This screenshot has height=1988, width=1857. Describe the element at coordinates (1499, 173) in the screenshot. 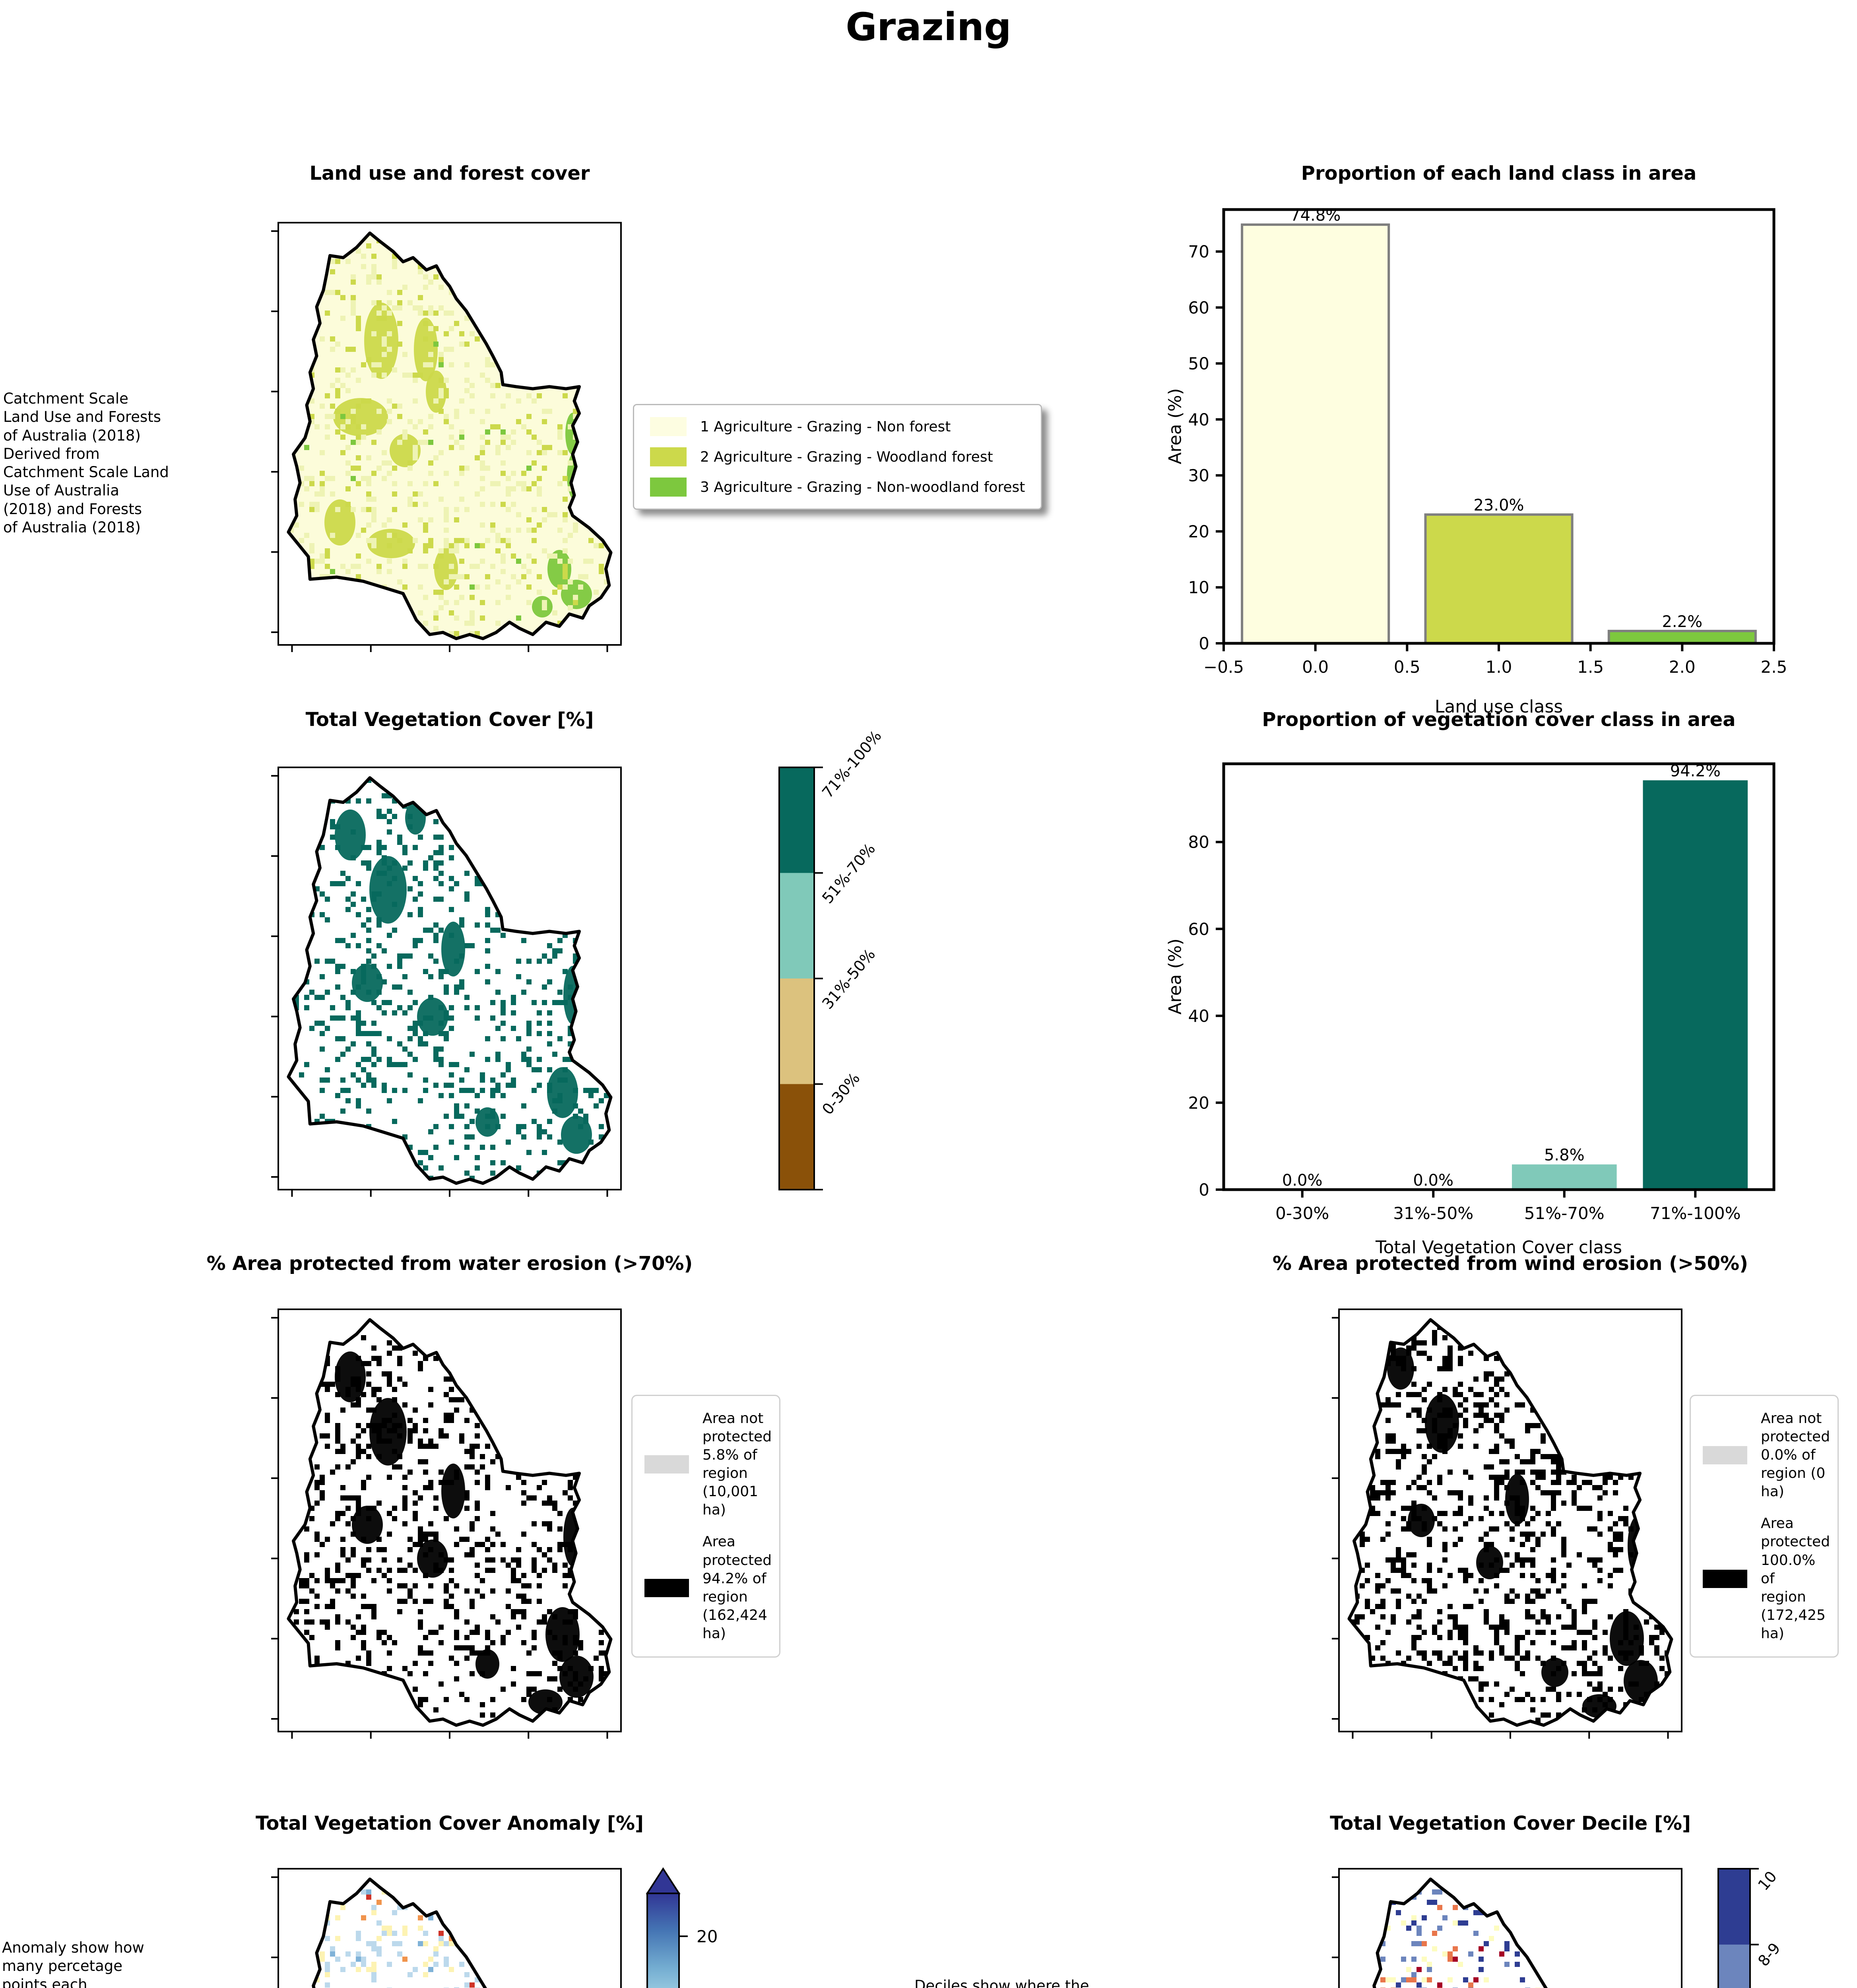

I see `land-class-chart-title: Proportion of each land class in area` at that location.